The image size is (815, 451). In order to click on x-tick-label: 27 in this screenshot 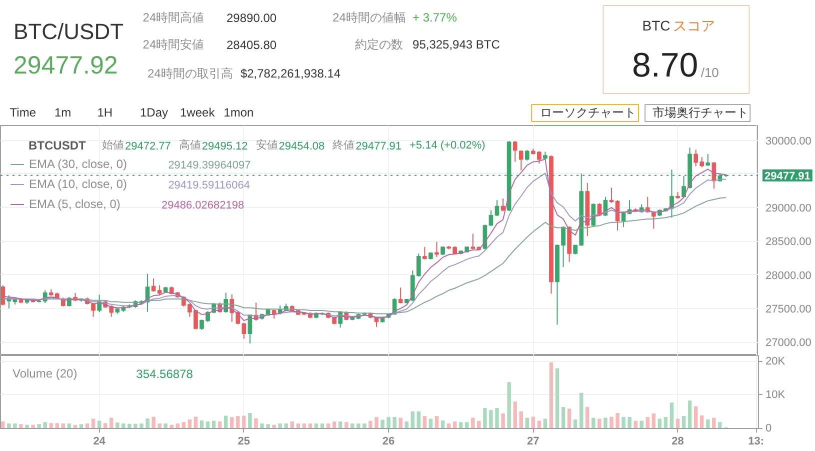, I will do `click(533, 442)`.